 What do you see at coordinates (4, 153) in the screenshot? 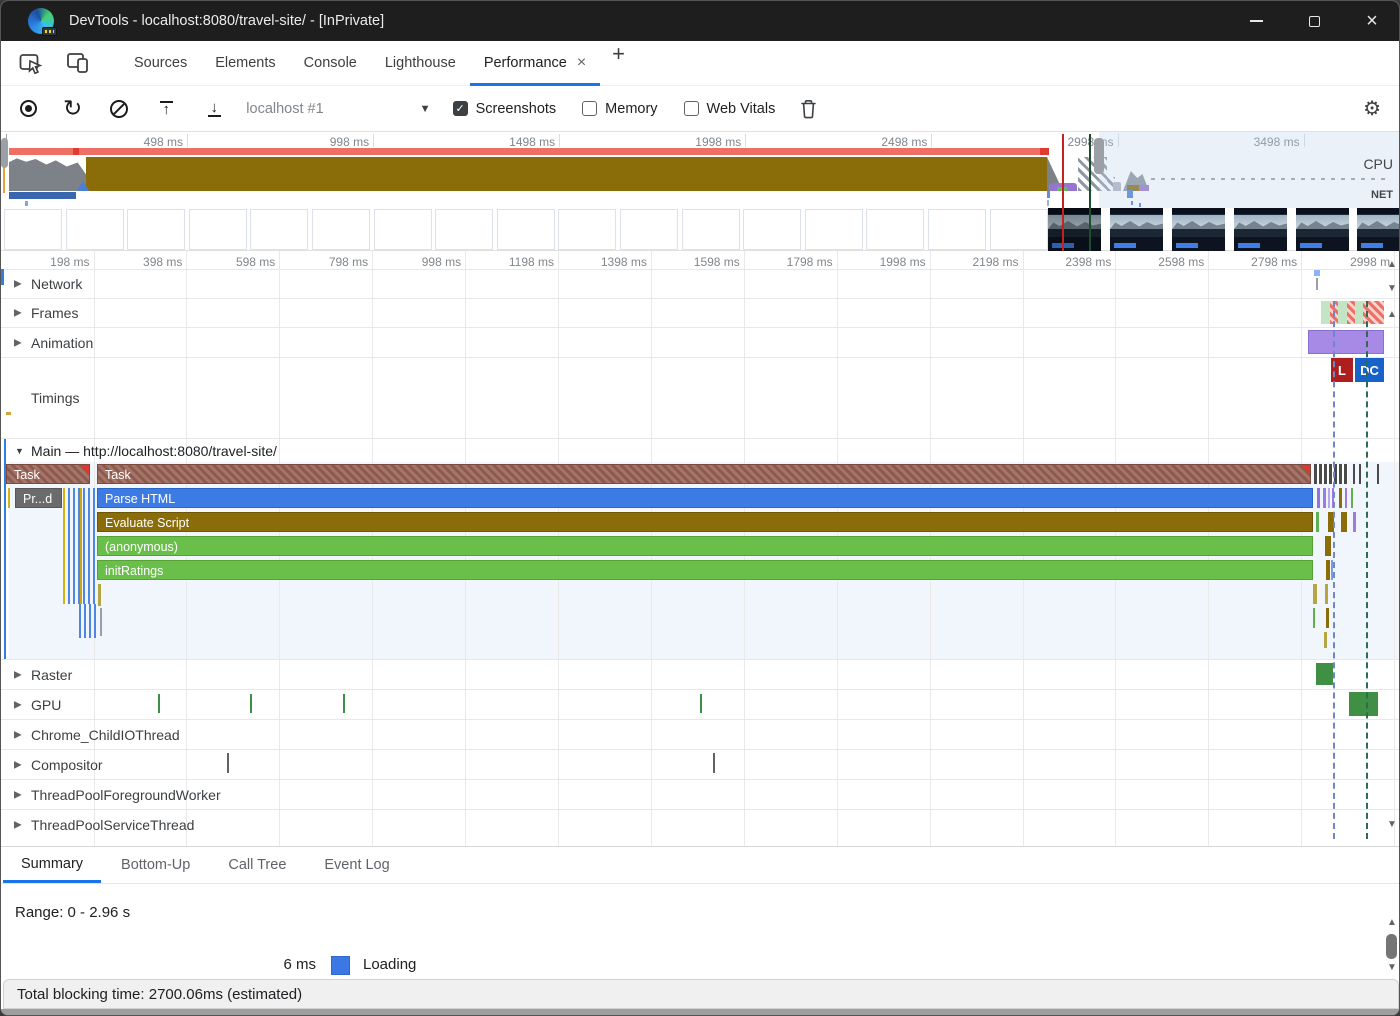
I see `overview-left-handle` at bounding box center [4, 153].